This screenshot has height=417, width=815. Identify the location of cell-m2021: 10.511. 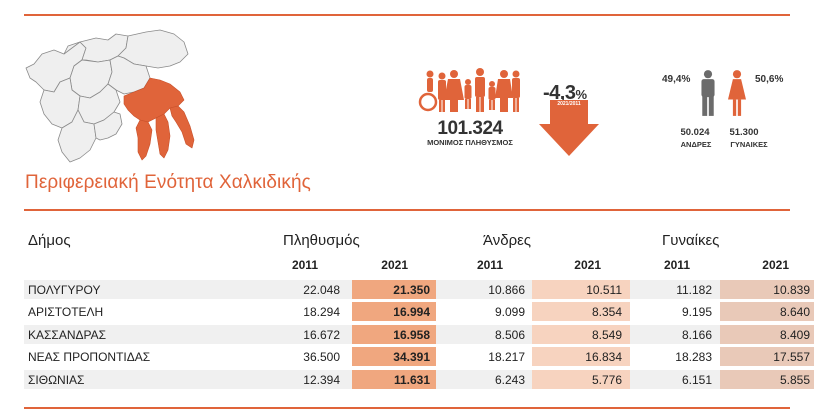
(604, 290).